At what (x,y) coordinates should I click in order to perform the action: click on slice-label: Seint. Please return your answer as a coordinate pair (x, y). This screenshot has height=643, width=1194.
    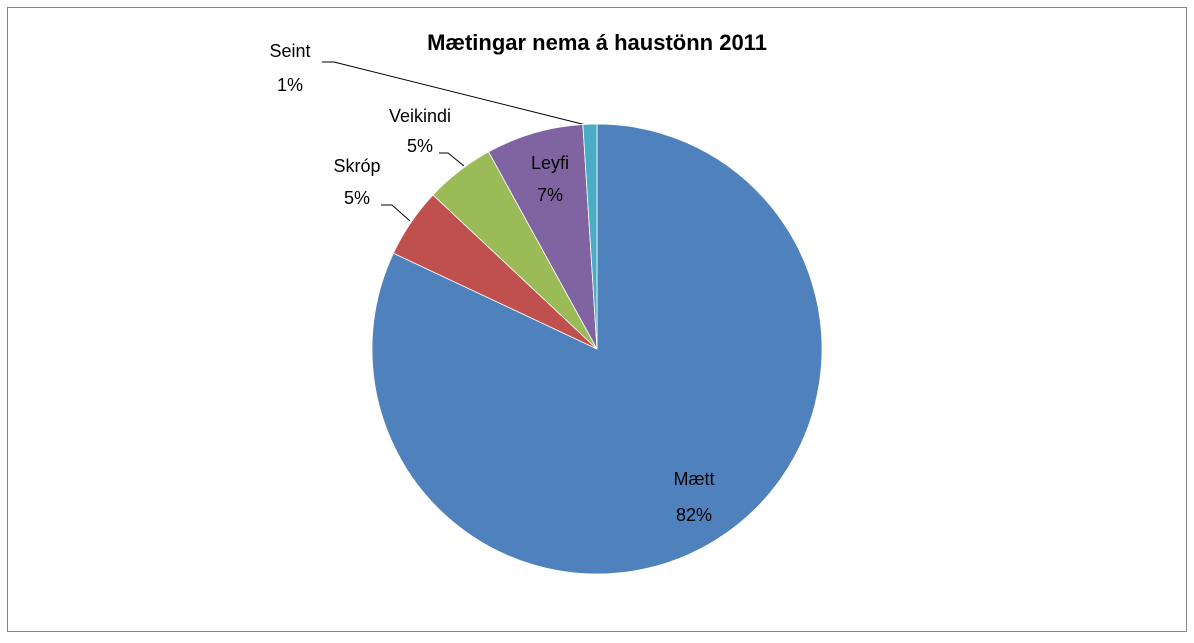
    Looking at the image, I should click on (289, 51).